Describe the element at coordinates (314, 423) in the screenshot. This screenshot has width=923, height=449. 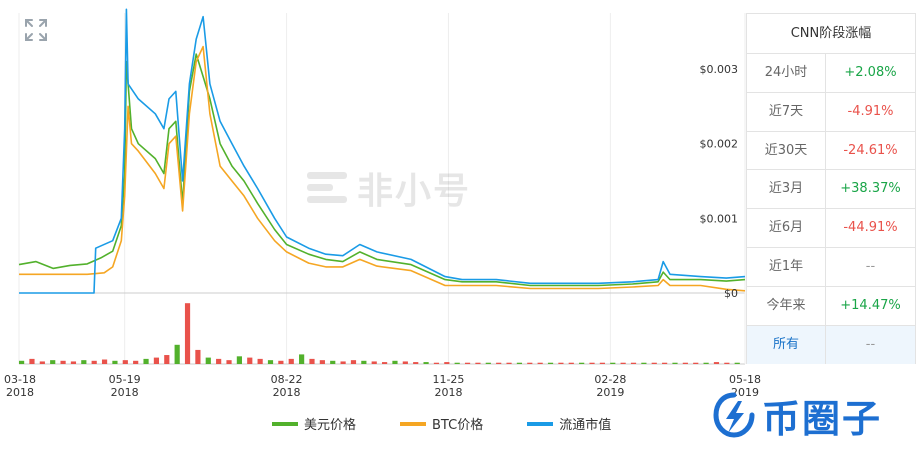
I see `legend-item: 美元价格` at that location.